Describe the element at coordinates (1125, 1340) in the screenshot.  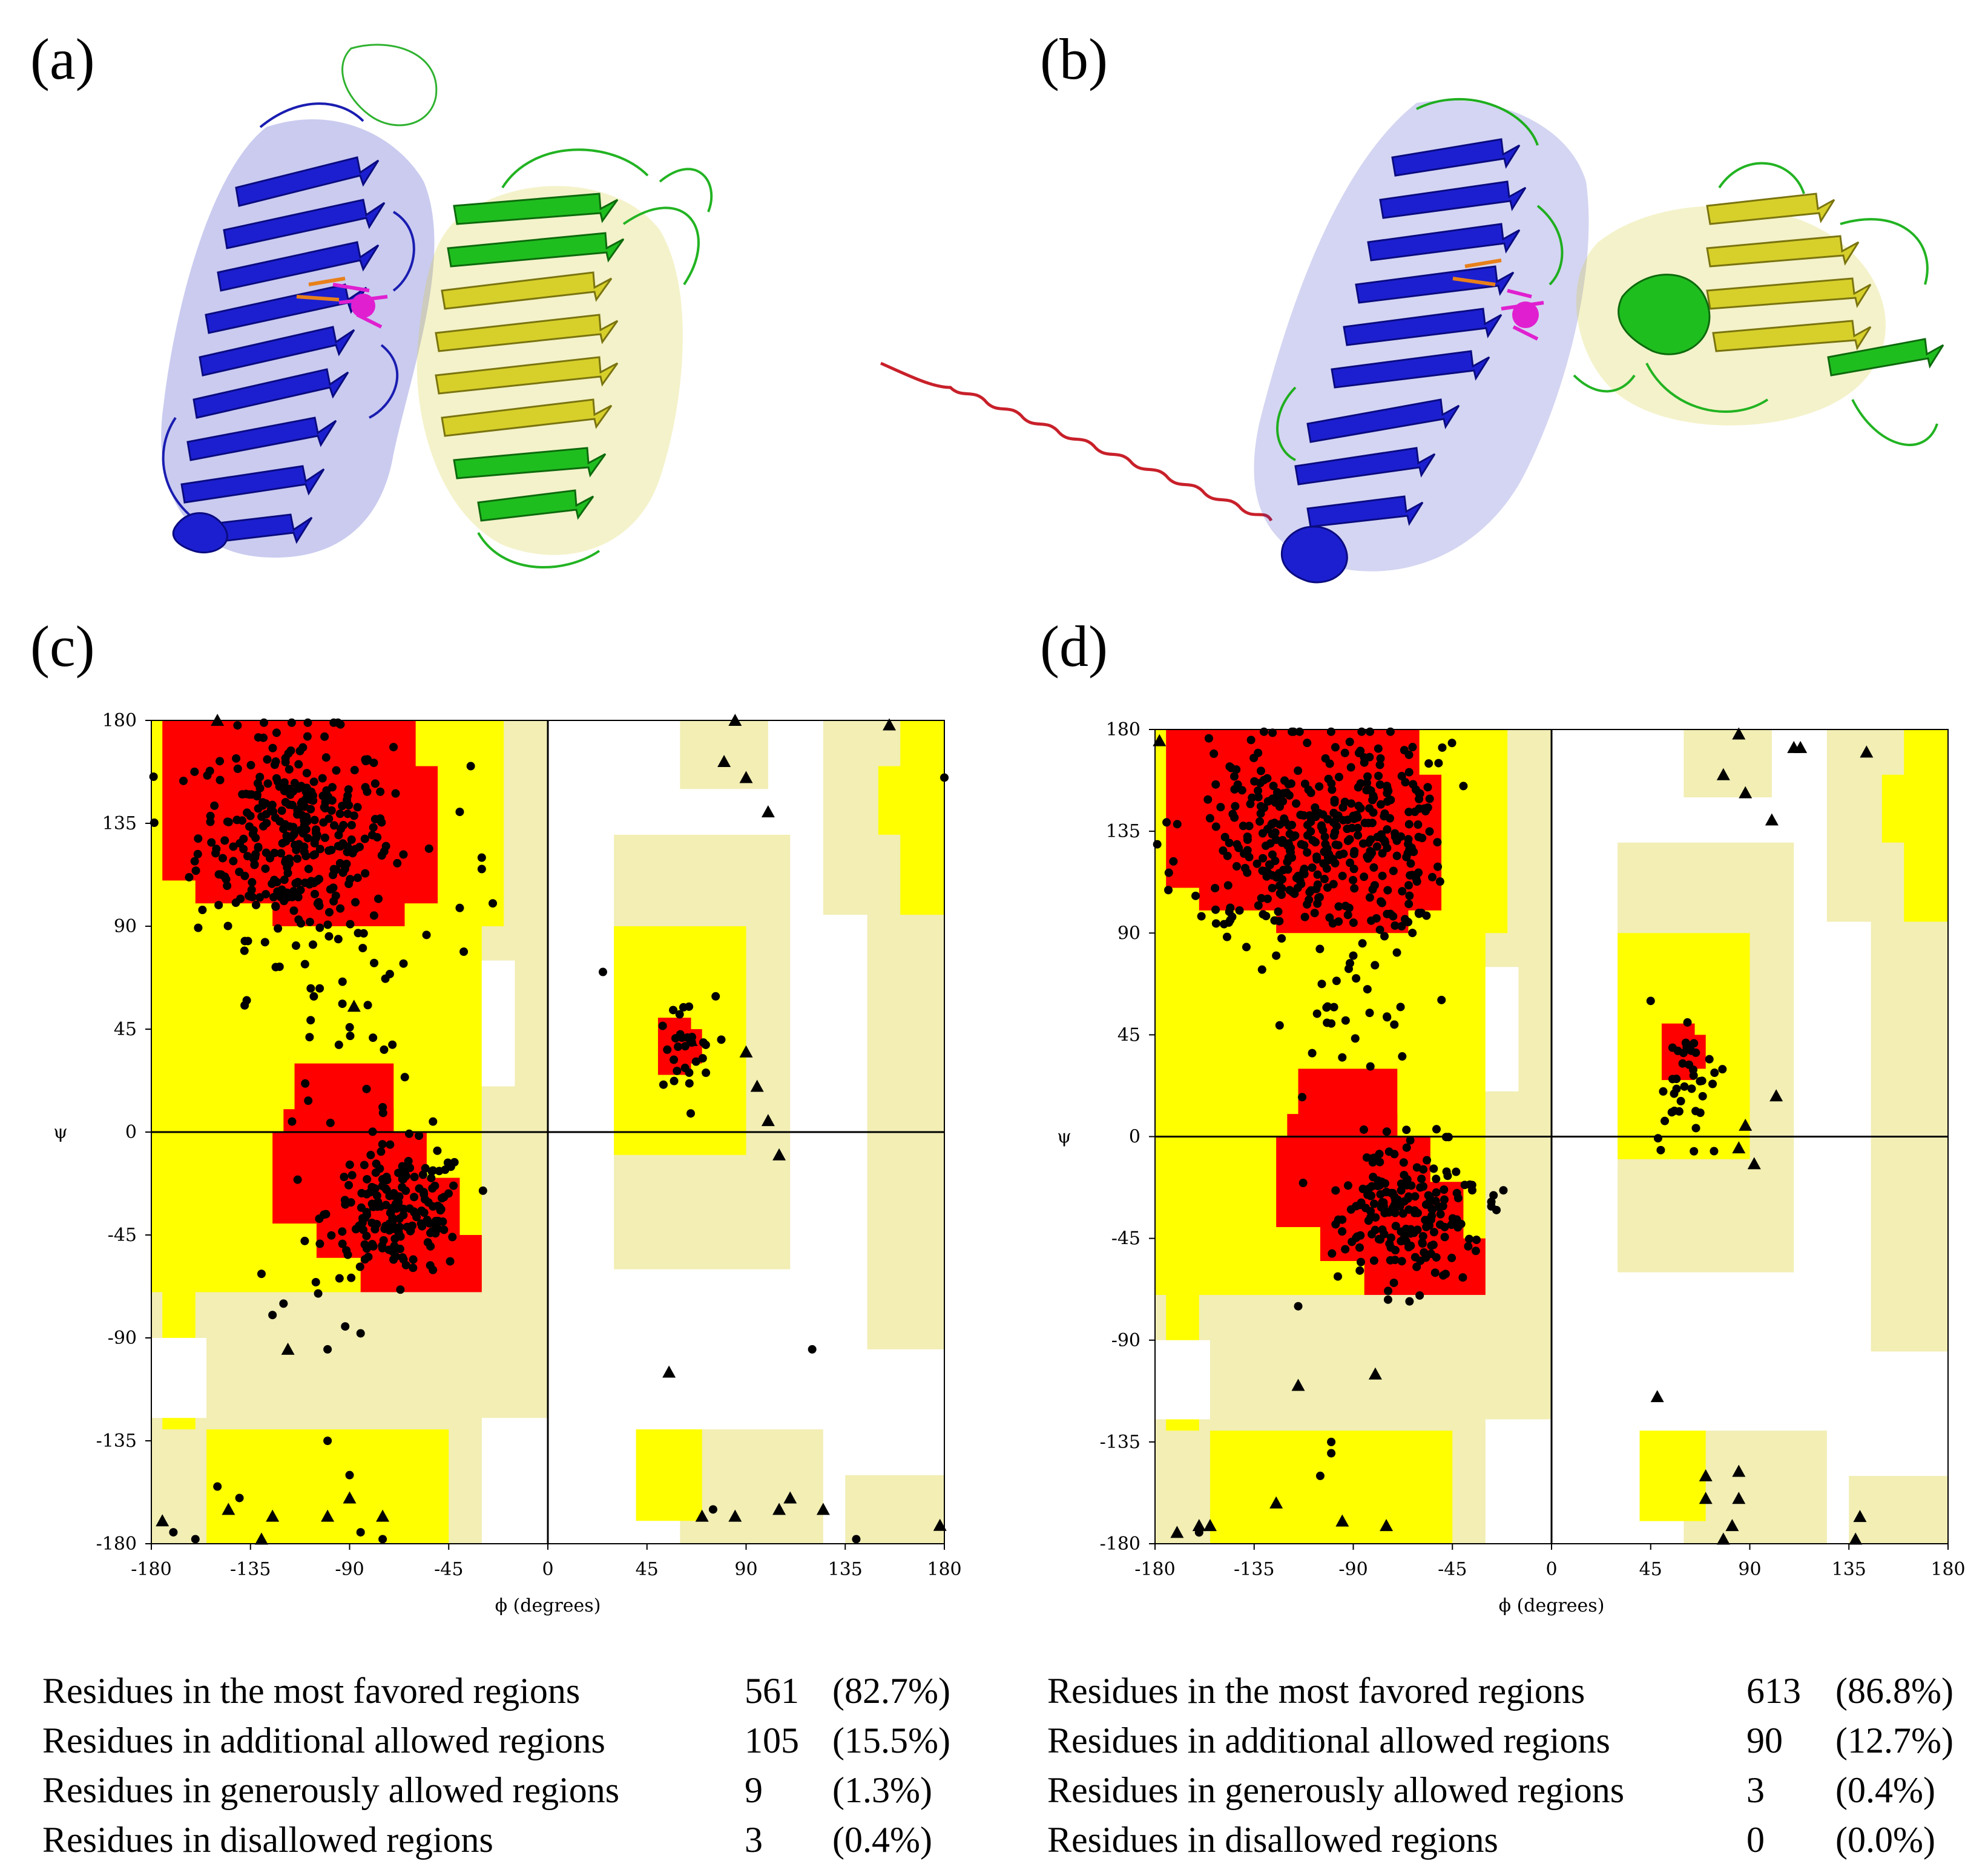
I see `y-tick-label: -90` at that location.